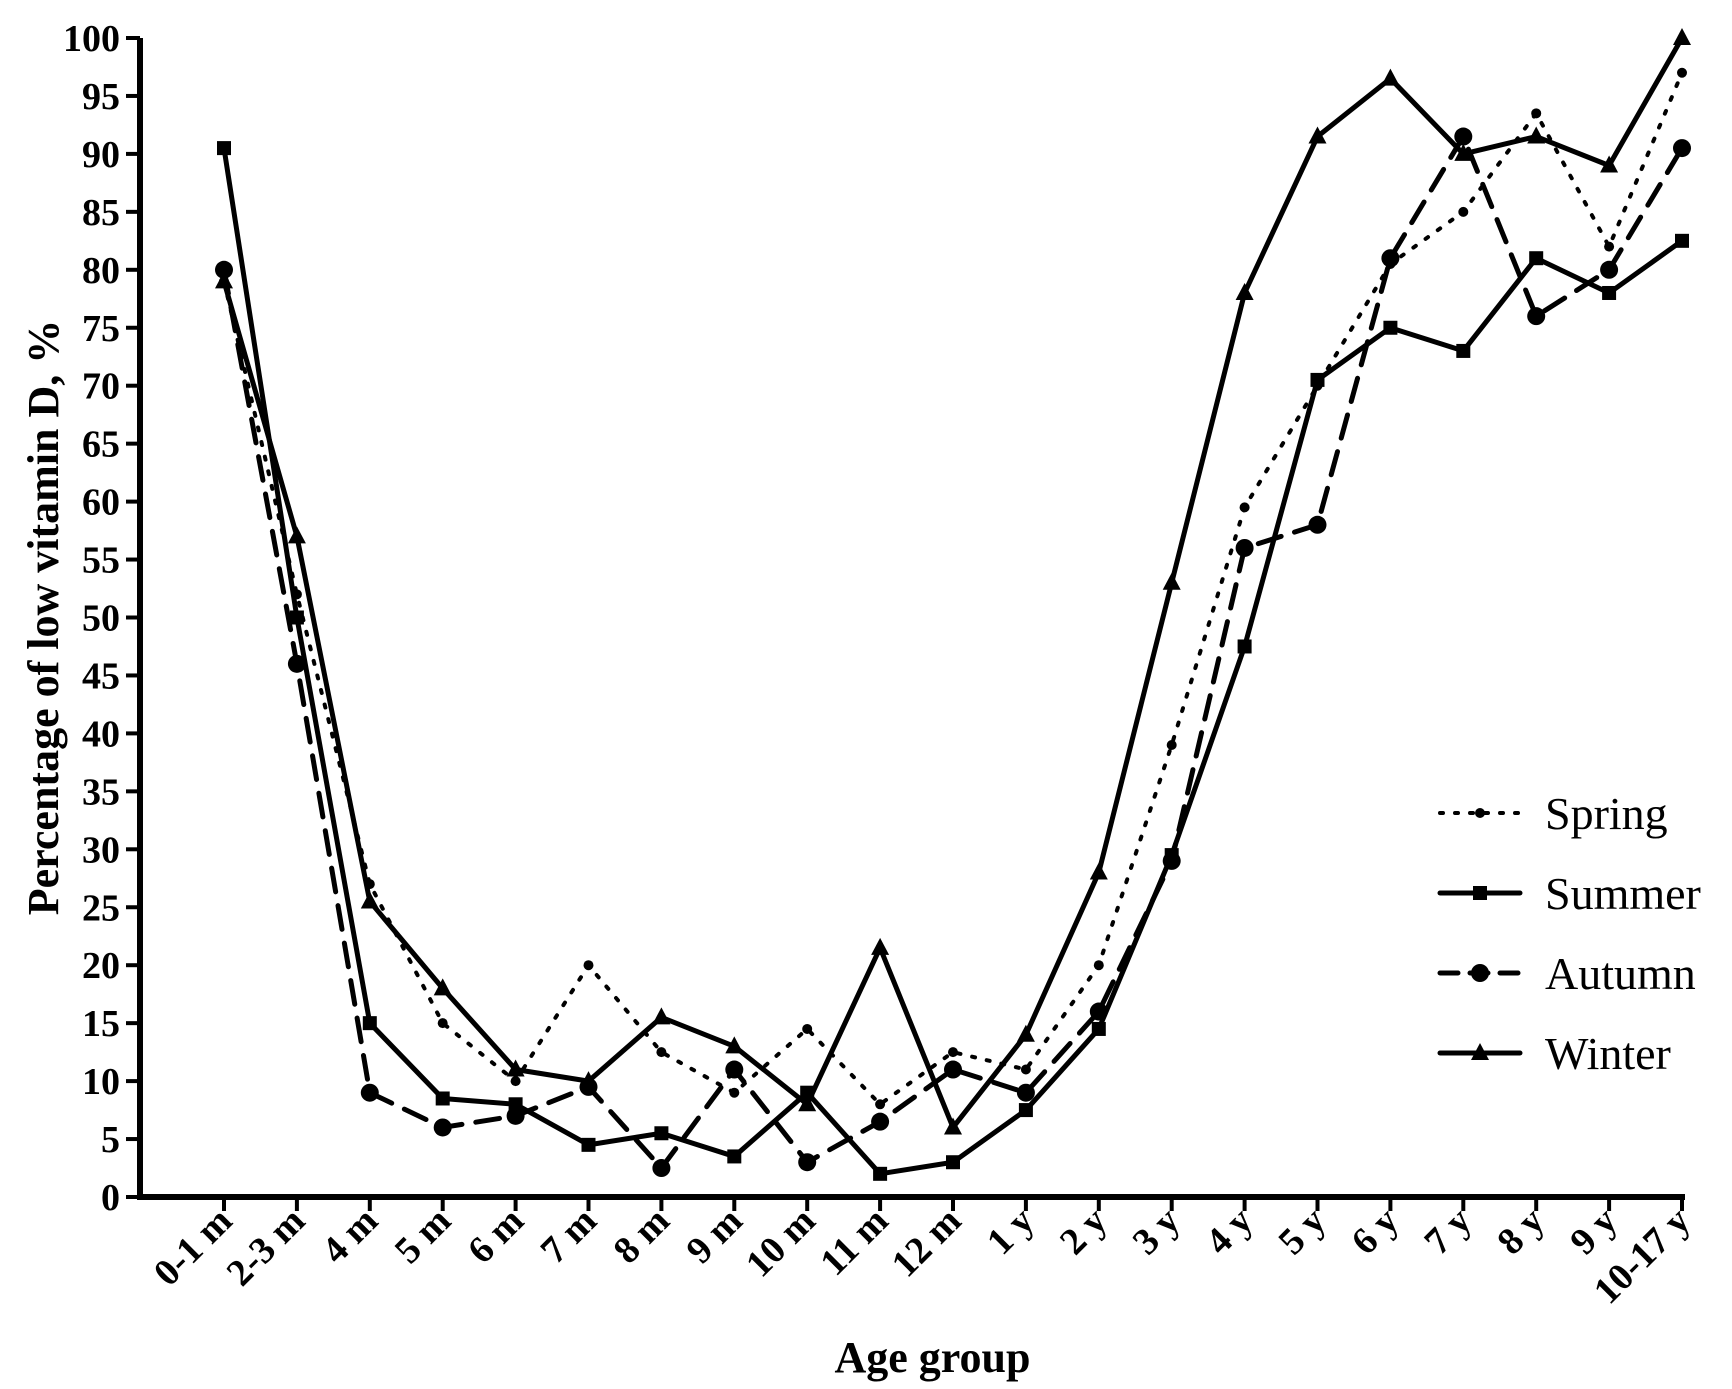 The height and width of the screenshot is (1389, 1732). I want to click on x-tick-label: 5 y, so click(1302, 1231).